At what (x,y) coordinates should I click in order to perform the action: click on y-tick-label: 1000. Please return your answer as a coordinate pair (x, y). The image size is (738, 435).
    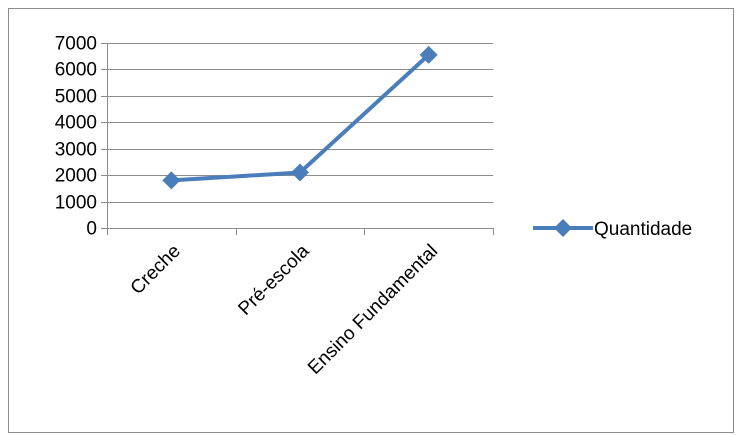
    Looking at the image, I should click on (76, 203).